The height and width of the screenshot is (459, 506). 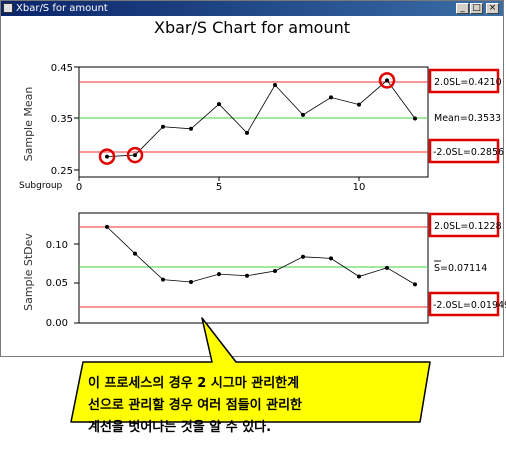 I want to click on xbar-y-tick-label: 0.35, so click(x=62, y=119).